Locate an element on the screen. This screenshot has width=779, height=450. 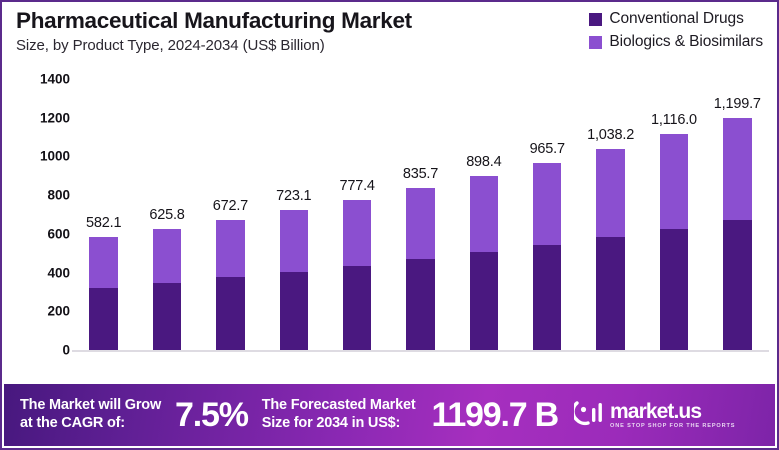
bar-group: 625.8 is located at coordinates (167, 207).